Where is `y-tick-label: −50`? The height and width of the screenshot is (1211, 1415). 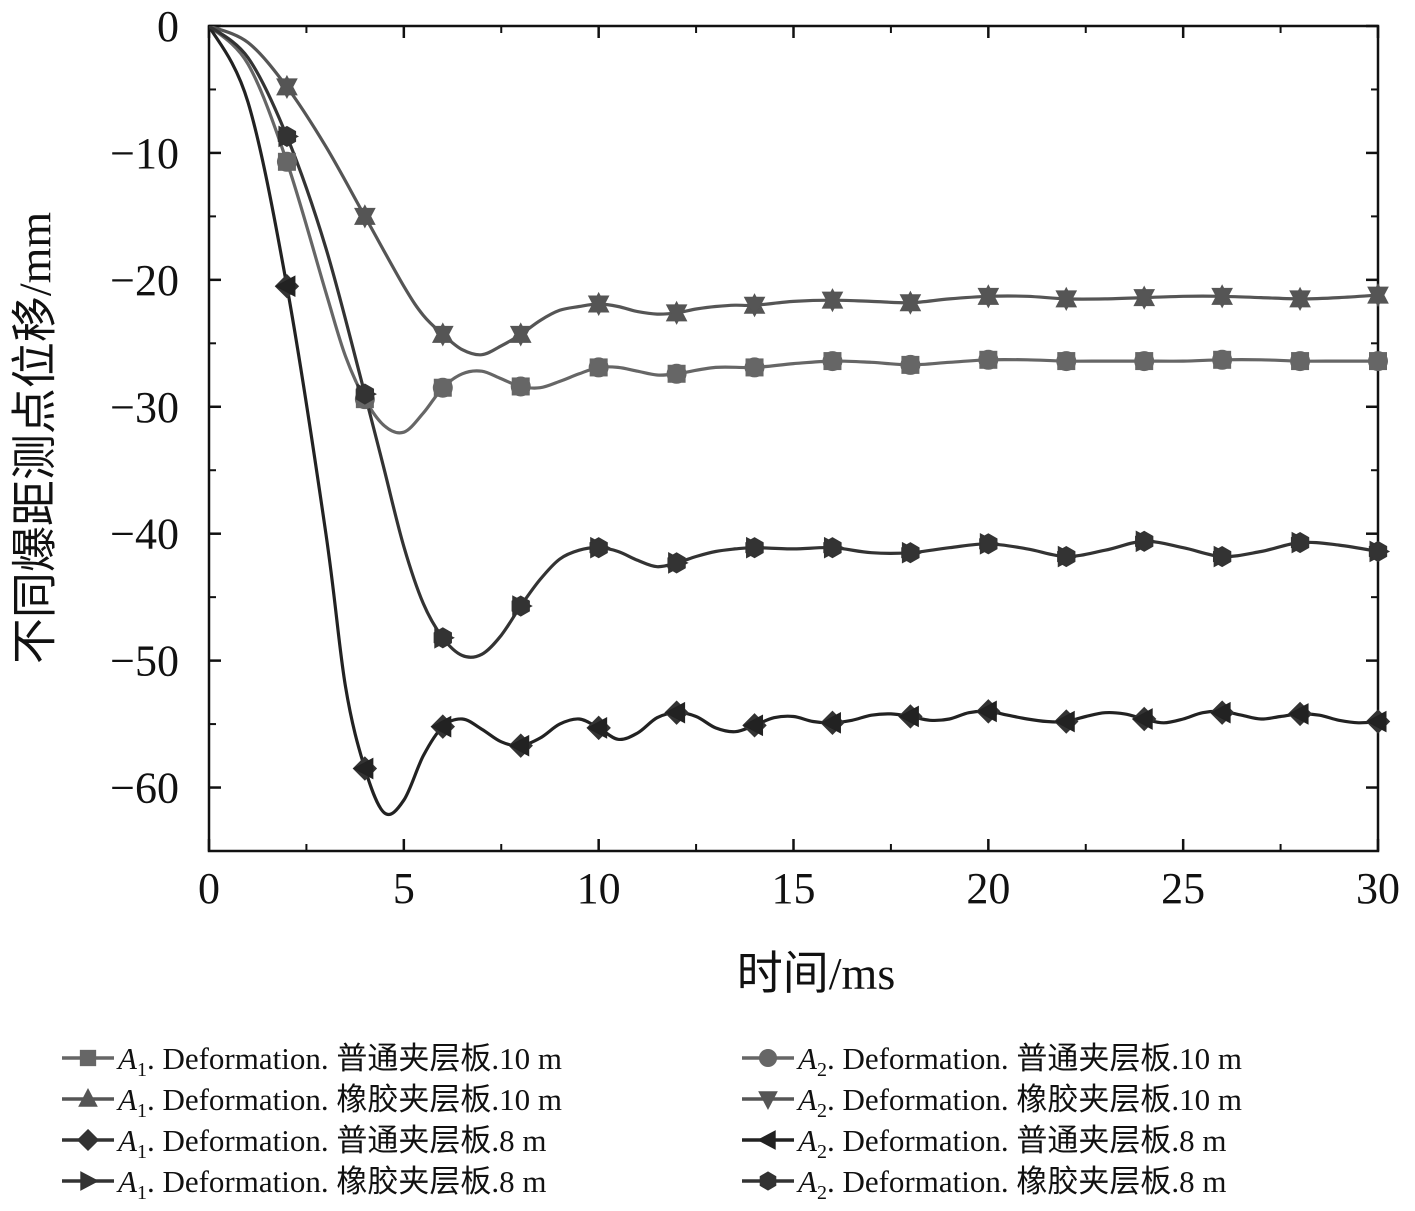 y-tick-label: −50 is located at coordinates (144, 661).